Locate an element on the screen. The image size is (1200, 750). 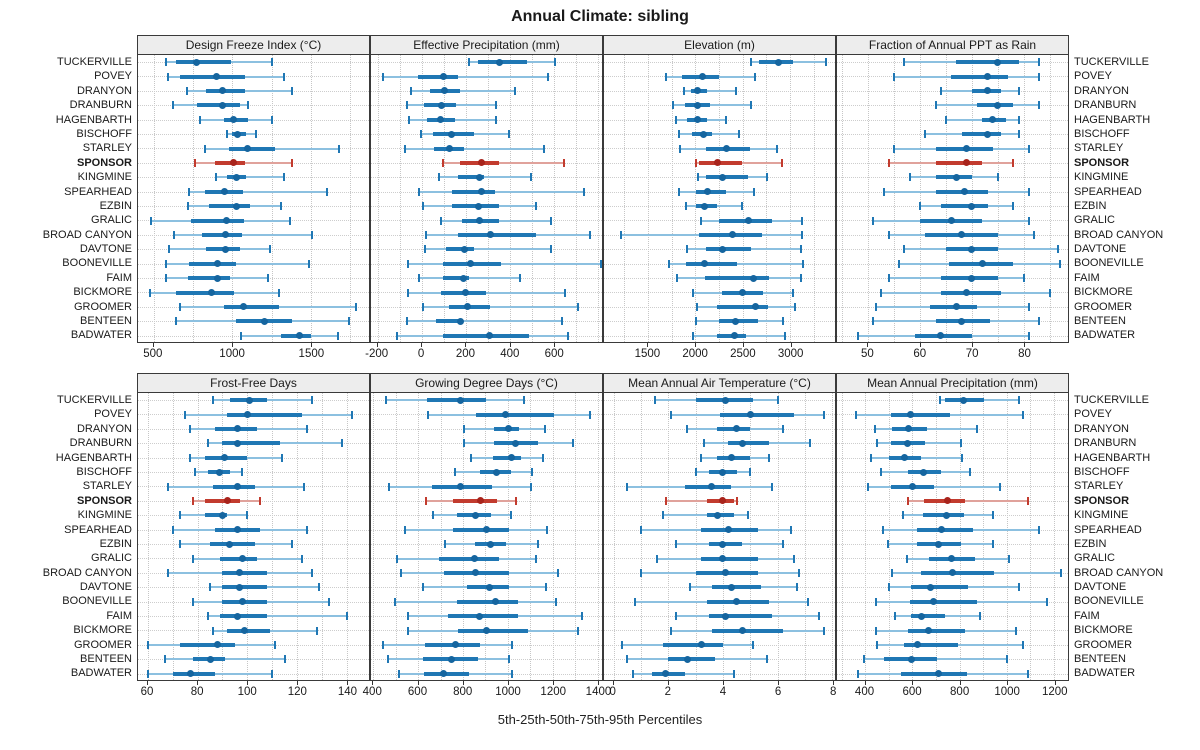
axis-tick-label: 2 is located at coordinates (667, 692).